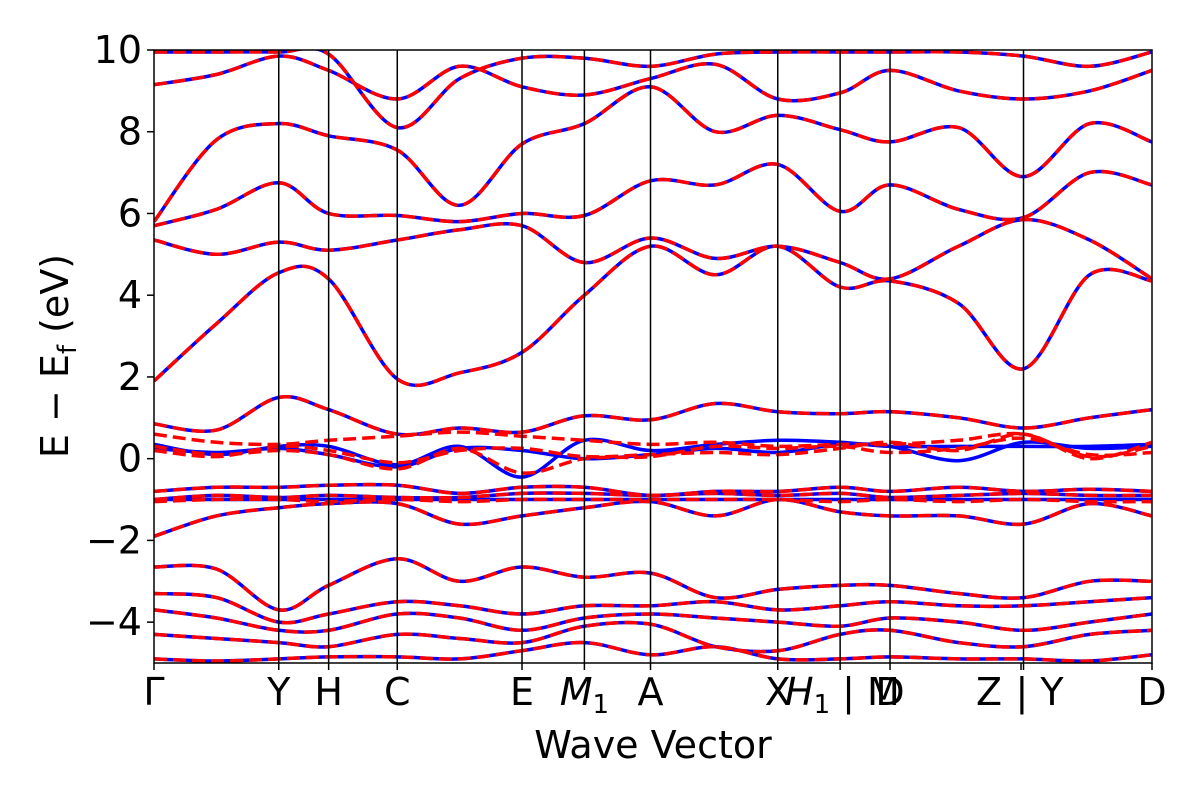 This screenshot has width=1200, height=800. Describe the element at coordinates (130, 459) in the screenshot. I see `y-tick-label: 0` at that location.